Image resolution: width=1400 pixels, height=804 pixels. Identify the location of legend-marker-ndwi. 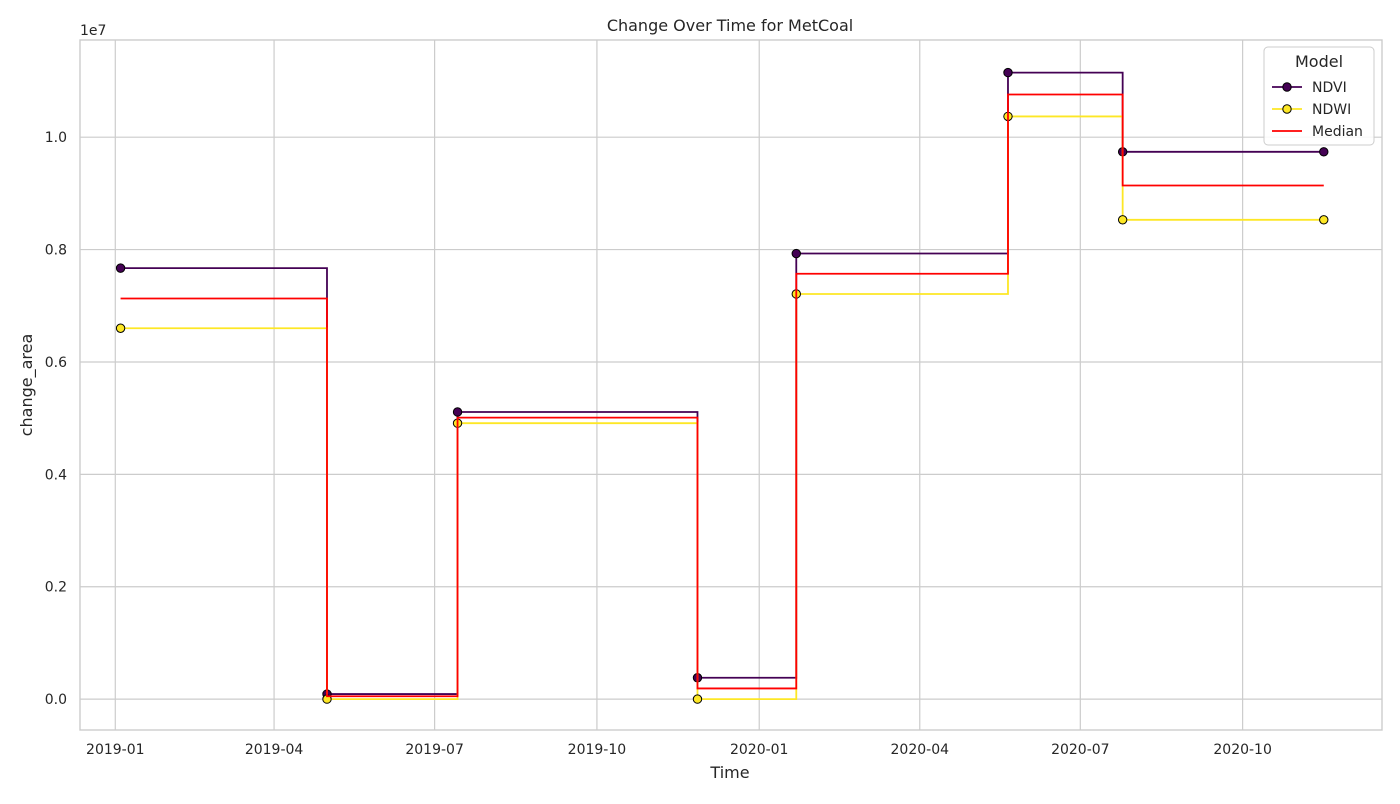
(1287, 109).